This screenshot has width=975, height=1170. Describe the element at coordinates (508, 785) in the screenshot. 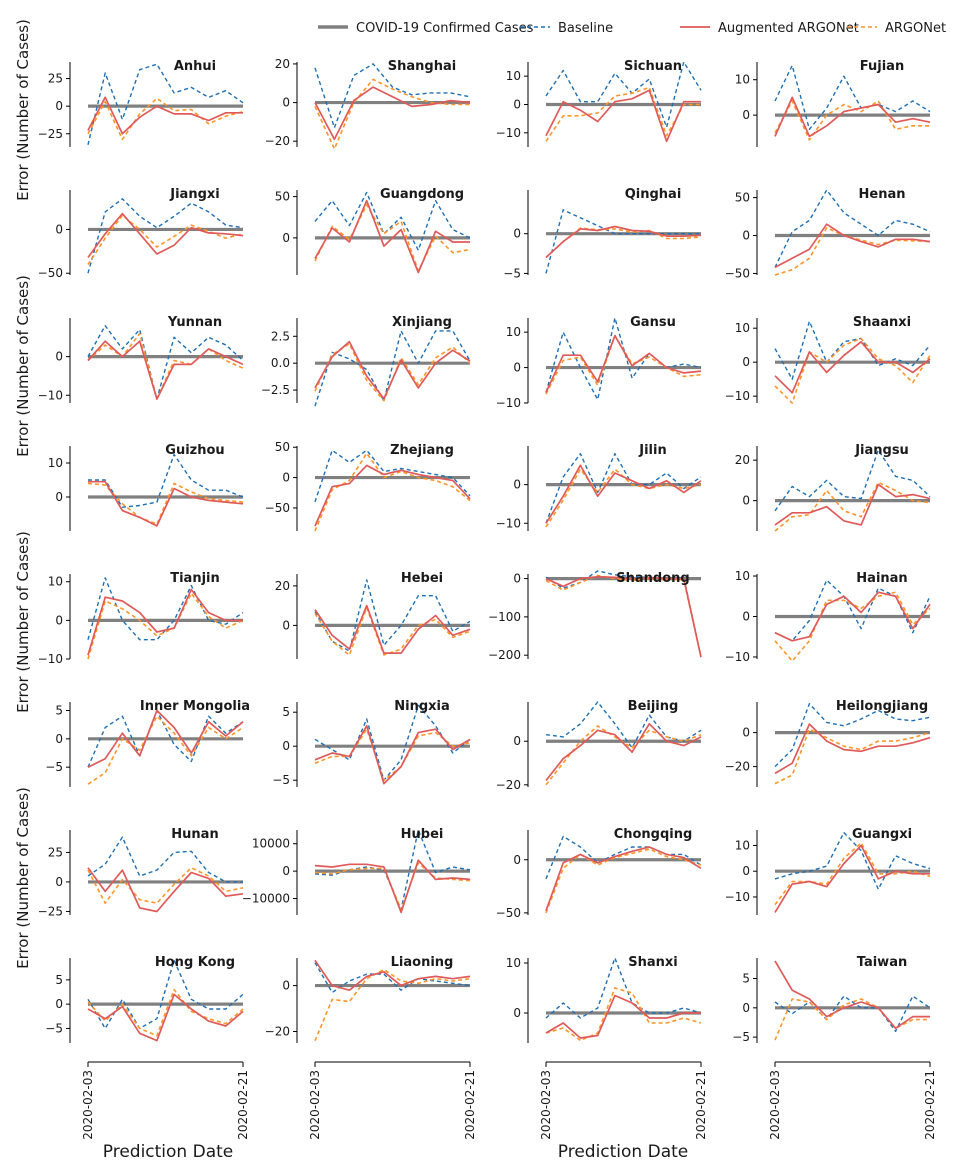

I see `y-tick-label: −20` at that location.